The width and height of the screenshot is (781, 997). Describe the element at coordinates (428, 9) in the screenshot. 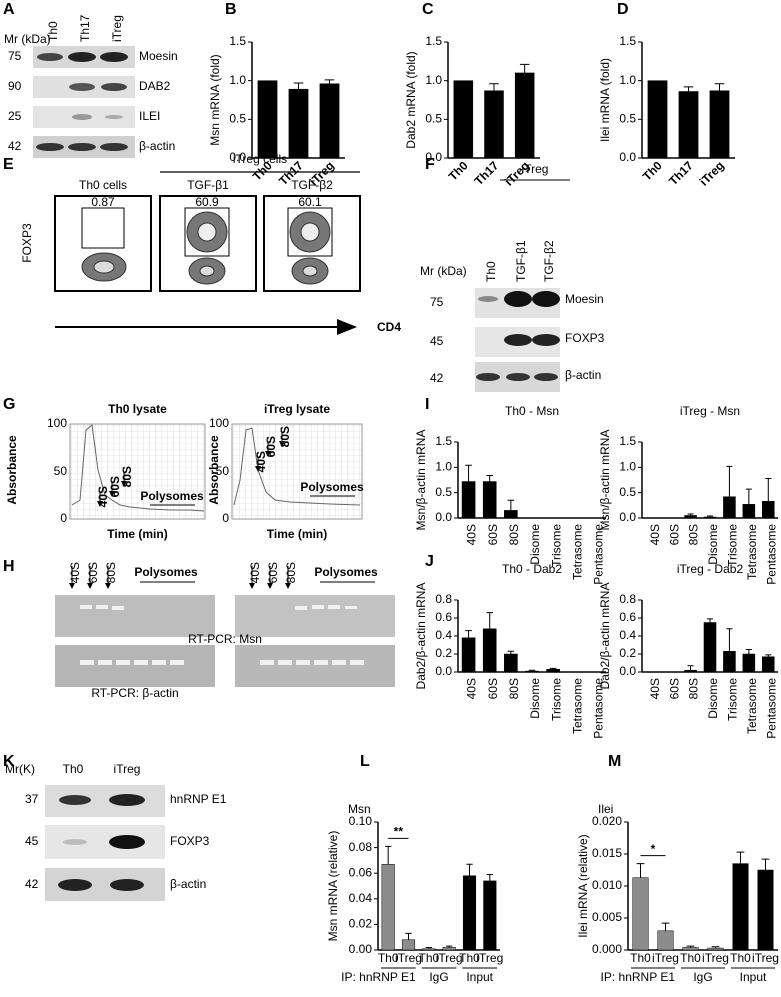

I see `panel-letter: C` at that location.